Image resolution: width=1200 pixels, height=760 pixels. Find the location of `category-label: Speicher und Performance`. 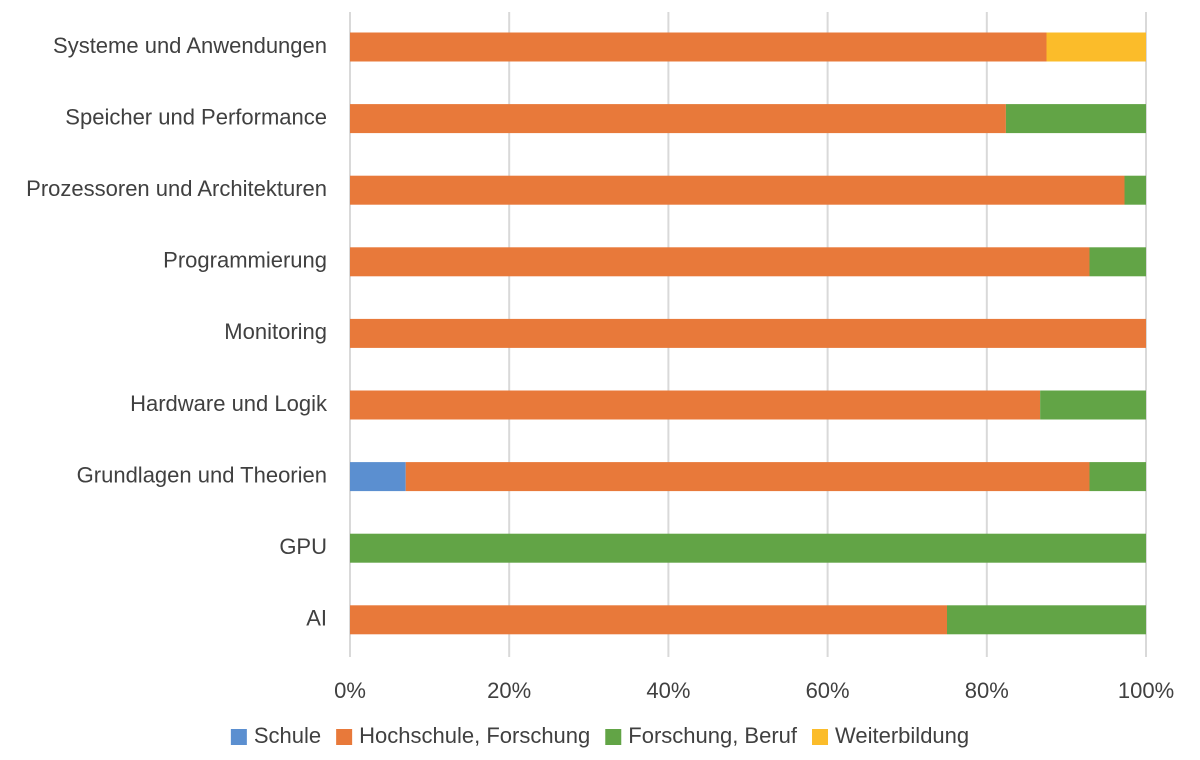

category-label: Speicher und Performance is located at coordinates (196, 116).